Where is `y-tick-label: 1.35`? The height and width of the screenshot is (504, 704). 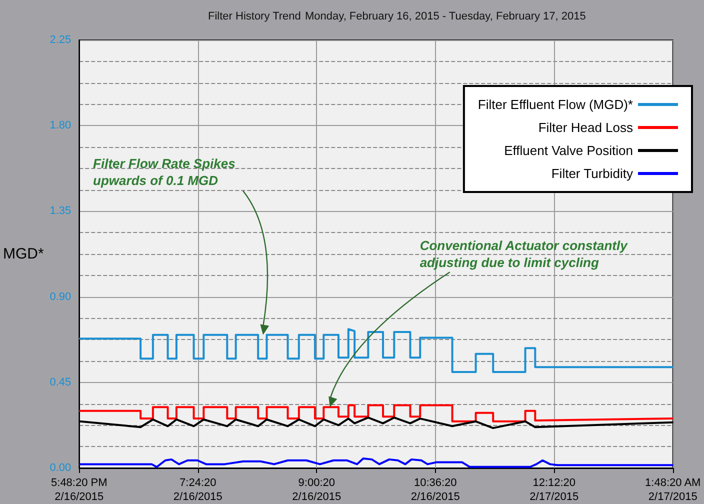
y-tick-label: 1.35 is located at coordinates (61, 211).